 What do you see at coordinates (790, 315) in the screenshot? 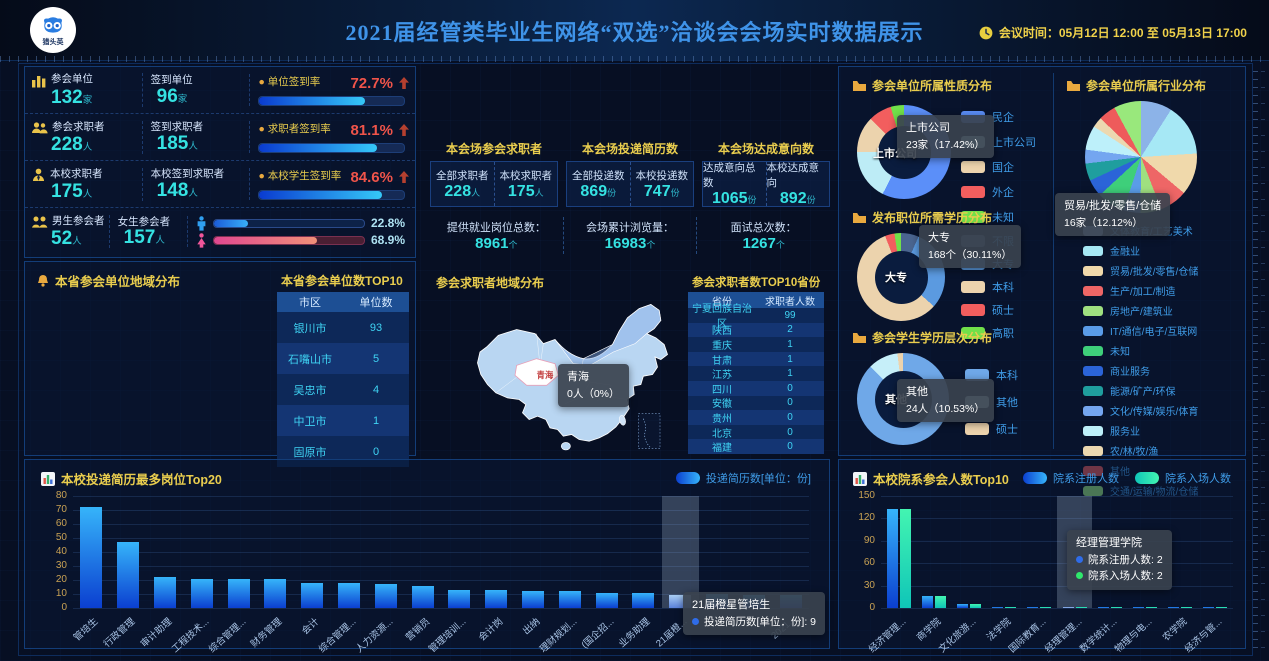
I see `table-cell: 99` at bounding box center [790, 315].